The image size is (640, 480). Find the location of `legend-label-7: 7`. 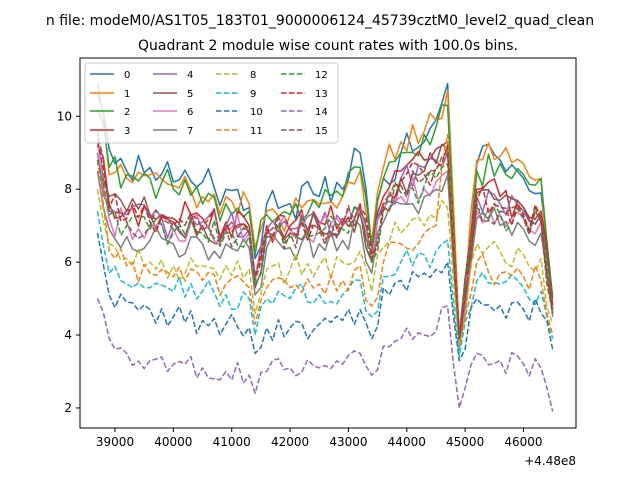

legend-label-7: 7 is located at coordinates (190, 131).